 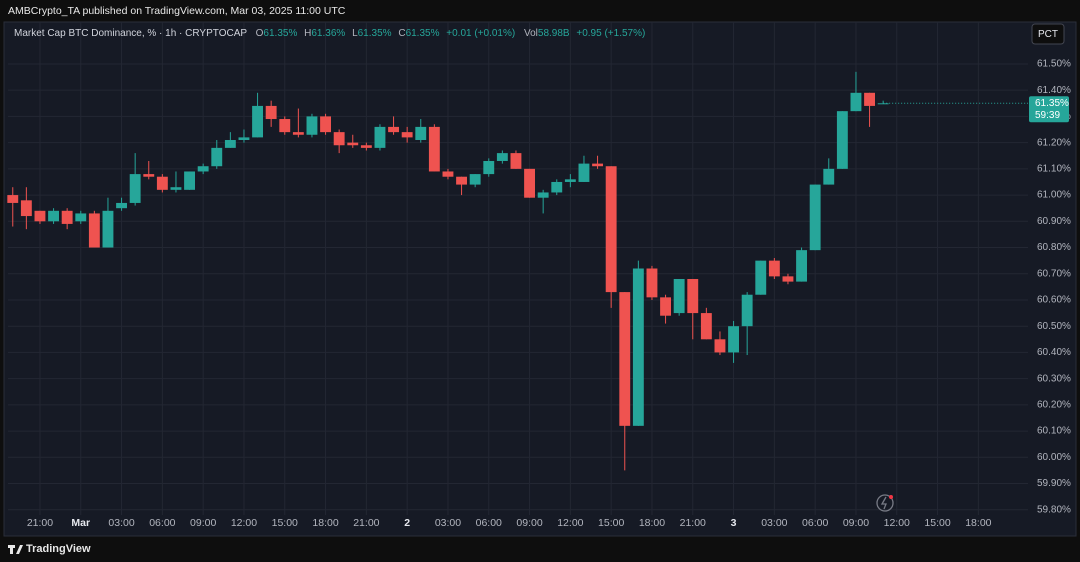 I want to click on y-tick-label: 60.70%, so click(x=1054, y=273).